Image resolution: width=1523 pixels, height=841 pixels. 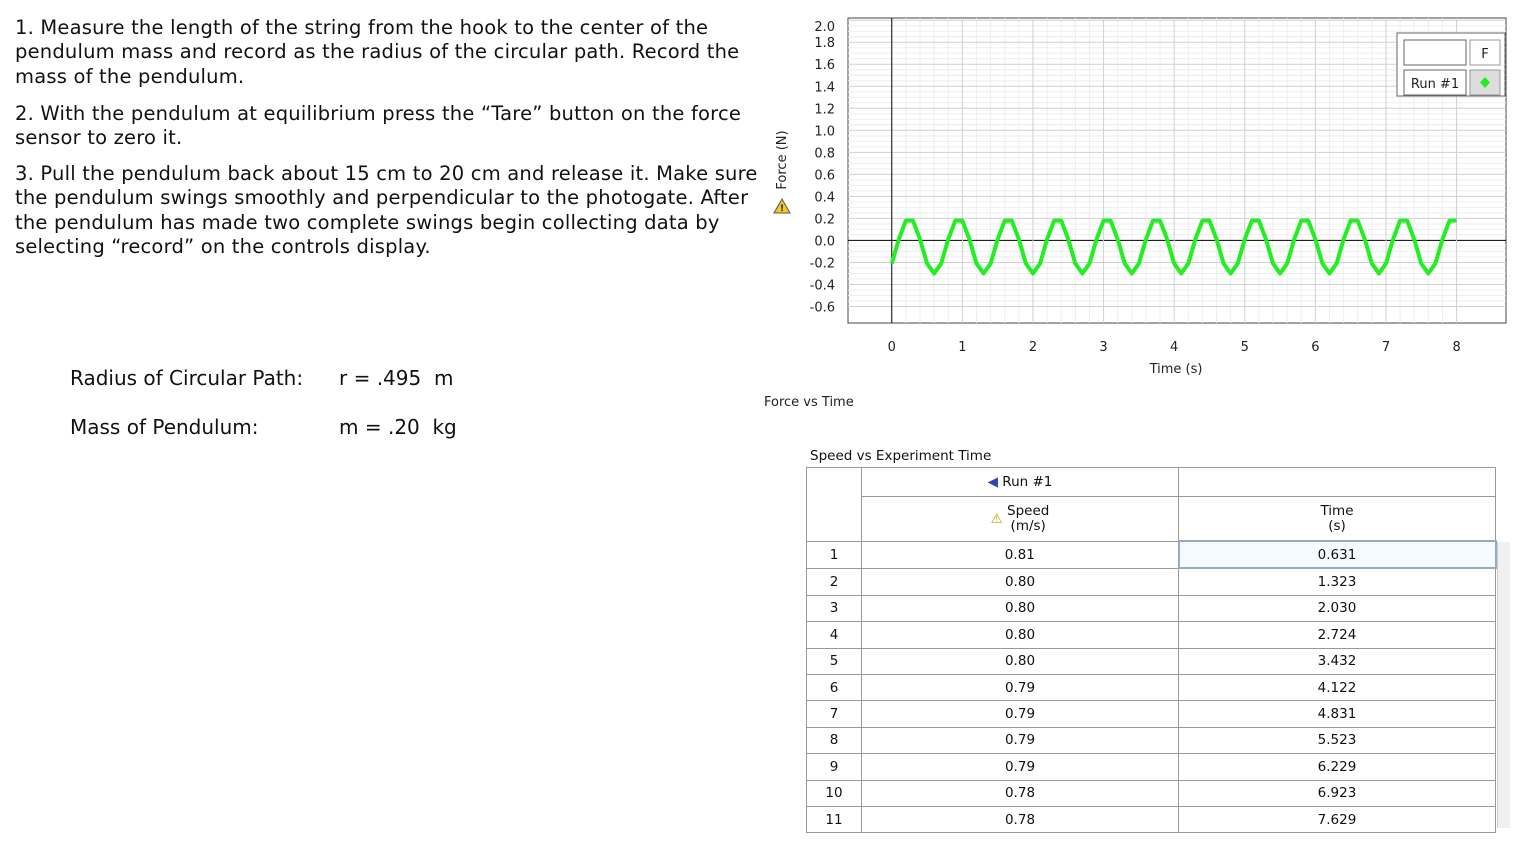 What do you see at coordinates (1173, 247) in the screenshot?
I see `data-line` at bounding box center [1173, 247].